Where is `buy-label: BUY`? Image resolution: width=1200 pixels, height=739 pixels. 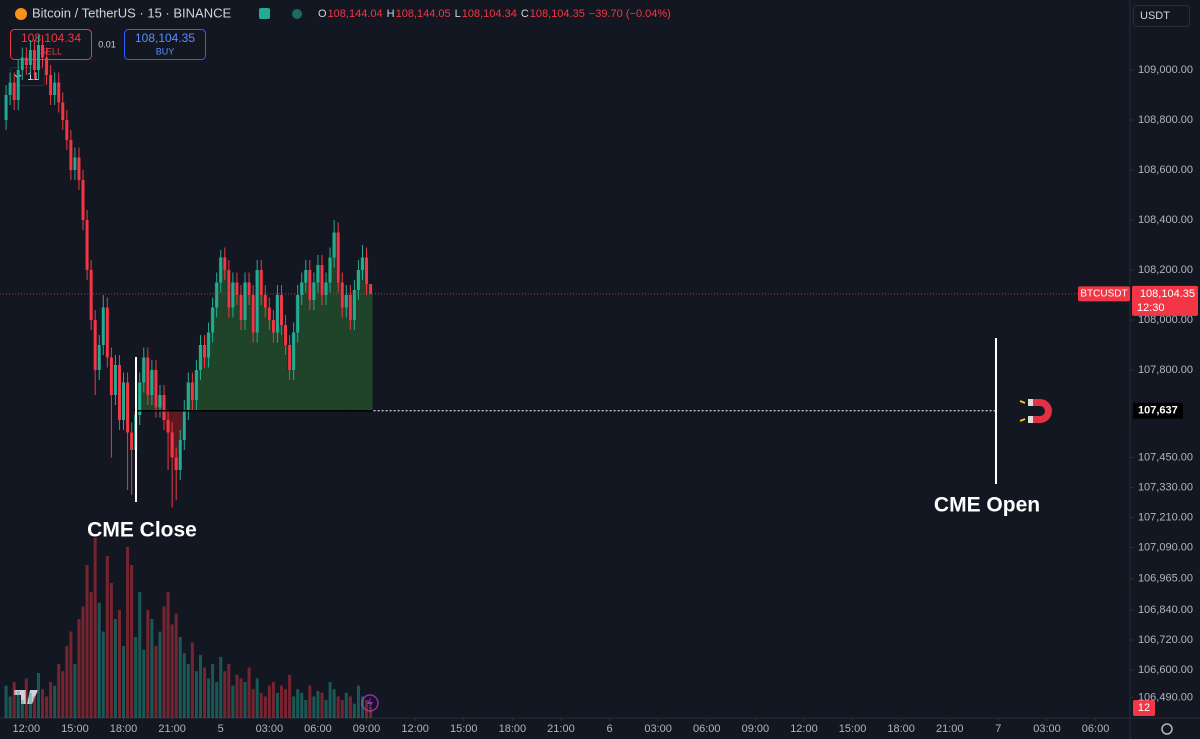
buy-label: BUY is located at coordinates (165, 51).